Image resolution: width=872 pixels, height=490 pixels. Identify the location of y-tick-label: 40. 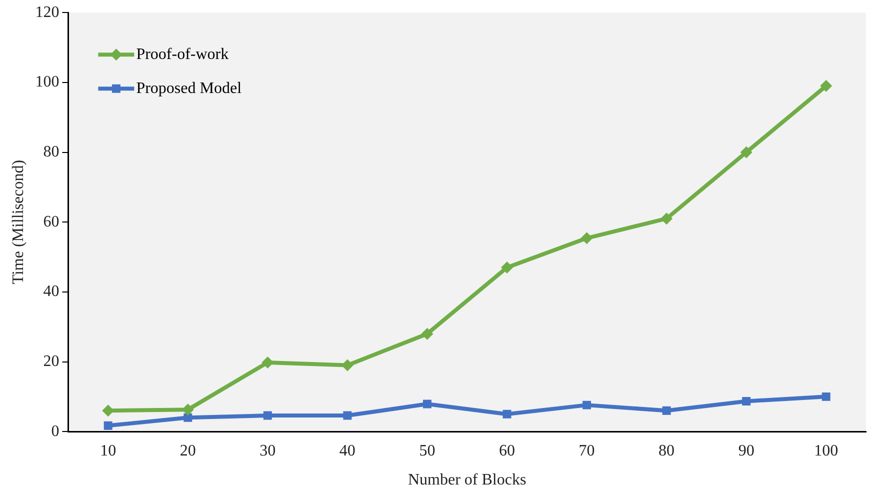
(51, 291).